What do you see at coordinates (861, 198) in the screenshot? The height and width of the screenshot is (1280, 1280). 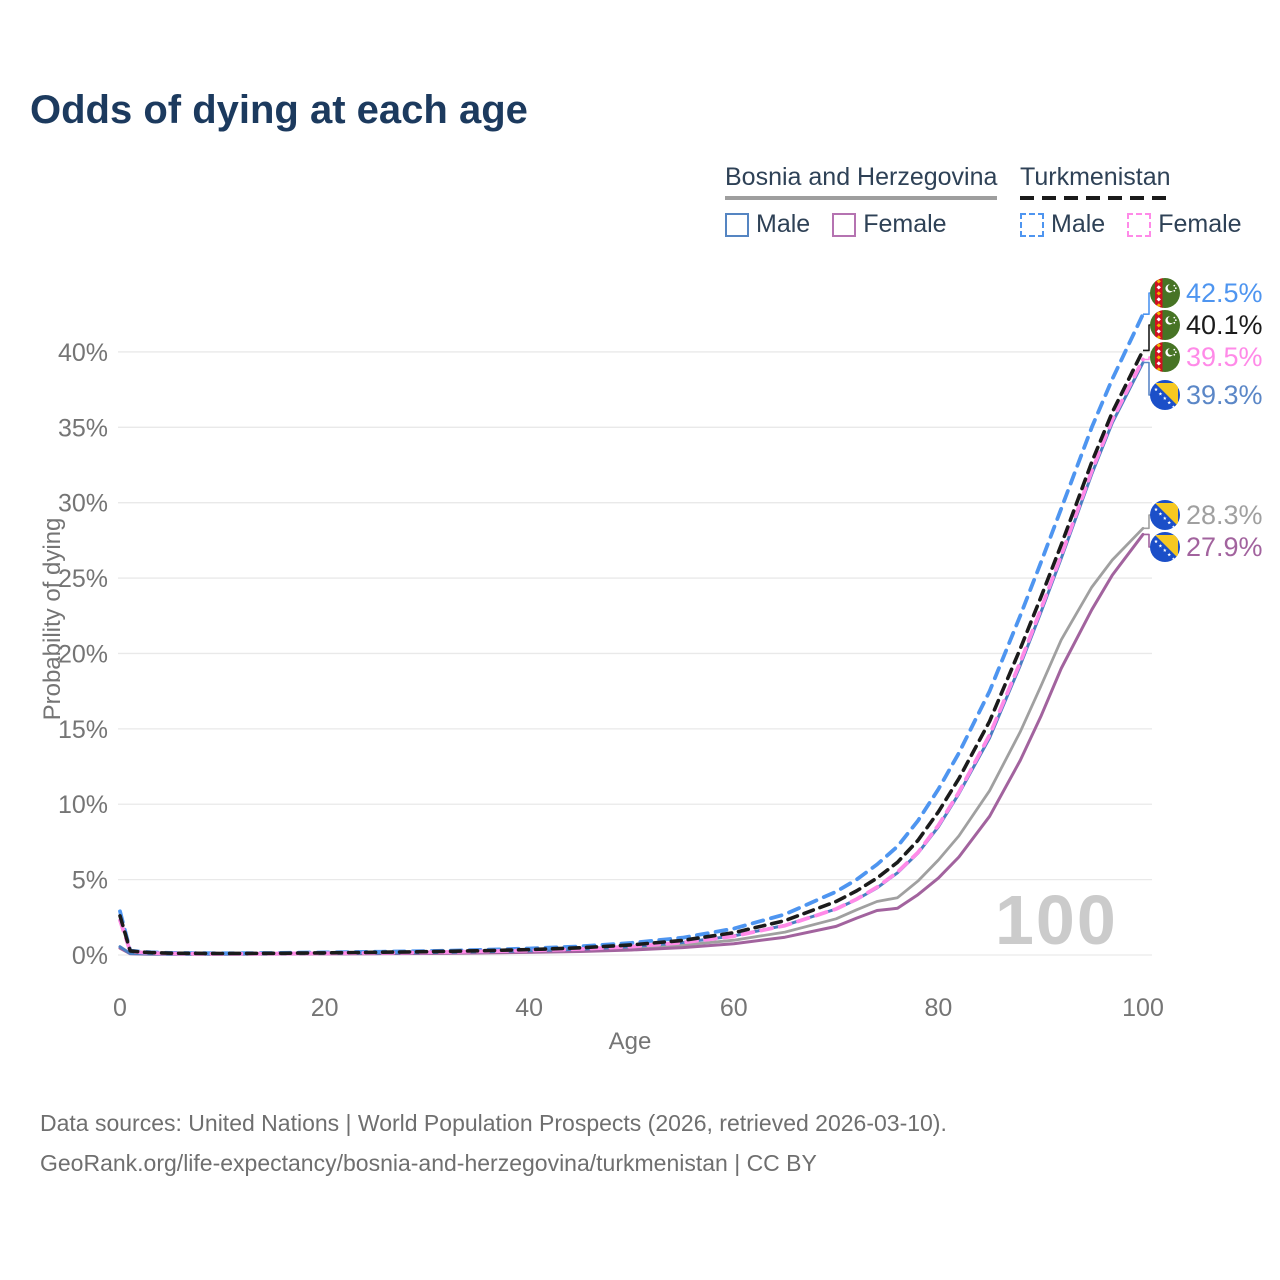 I see `legend-line-sample-solid` at bounding box center [861, 198].